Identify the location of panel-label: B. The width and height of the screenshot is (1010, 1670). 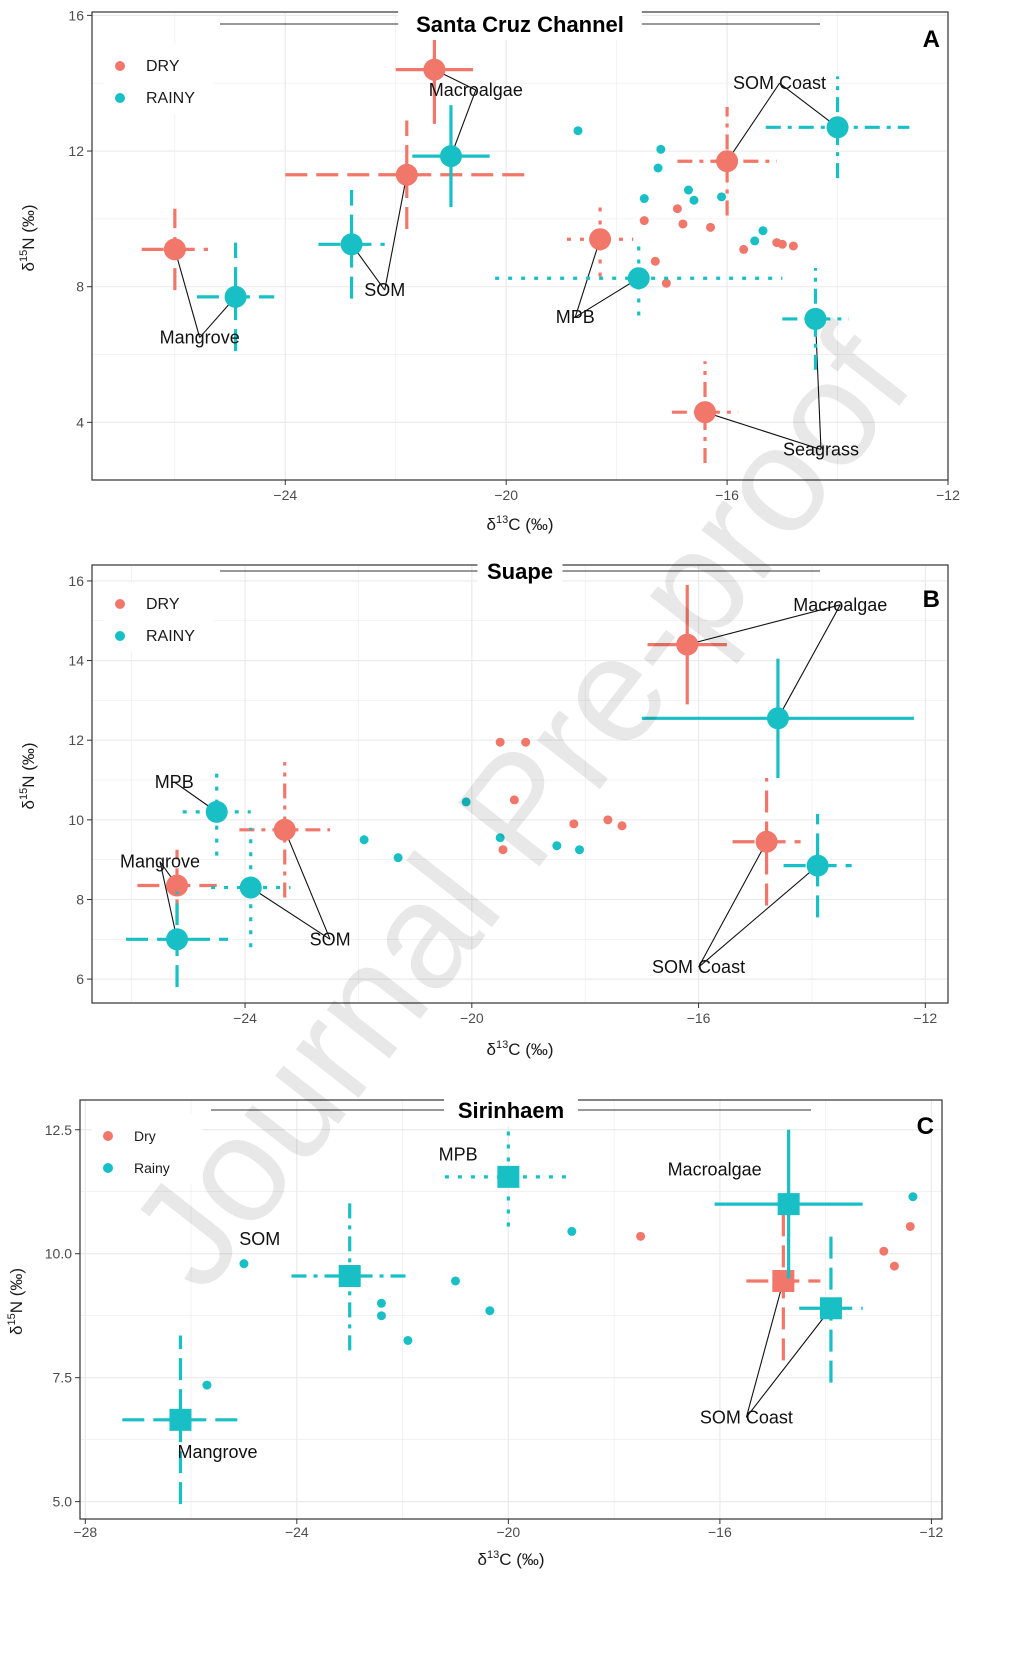
(931, 599).